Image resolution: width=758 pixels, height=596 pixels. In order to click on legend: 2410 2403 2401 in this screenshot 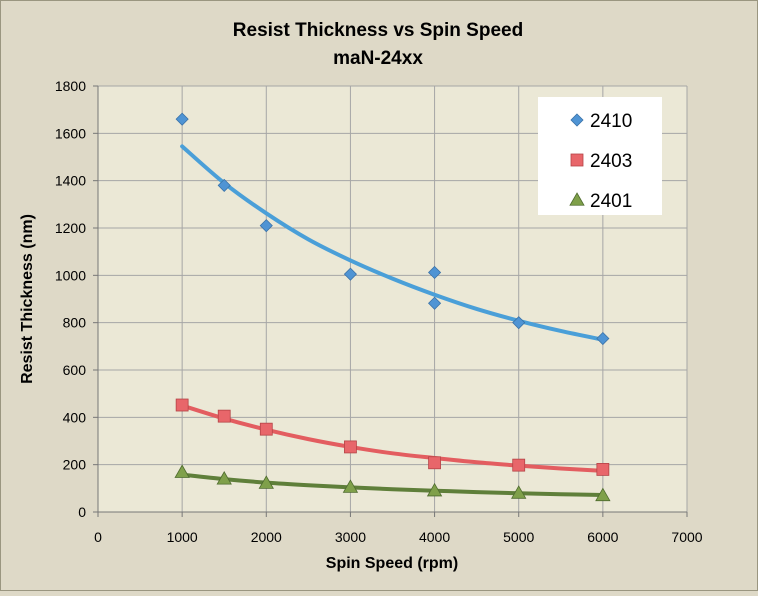, I will do `click(600, 156)`.